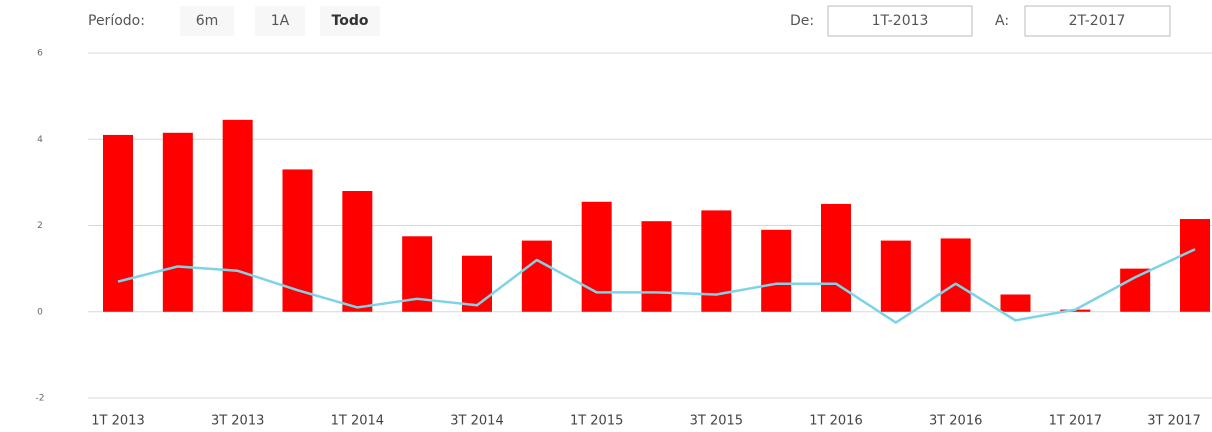  Describe the element at coordinates (40, 399) in the screenshot. I see `y-tick-label: -2` at that location.